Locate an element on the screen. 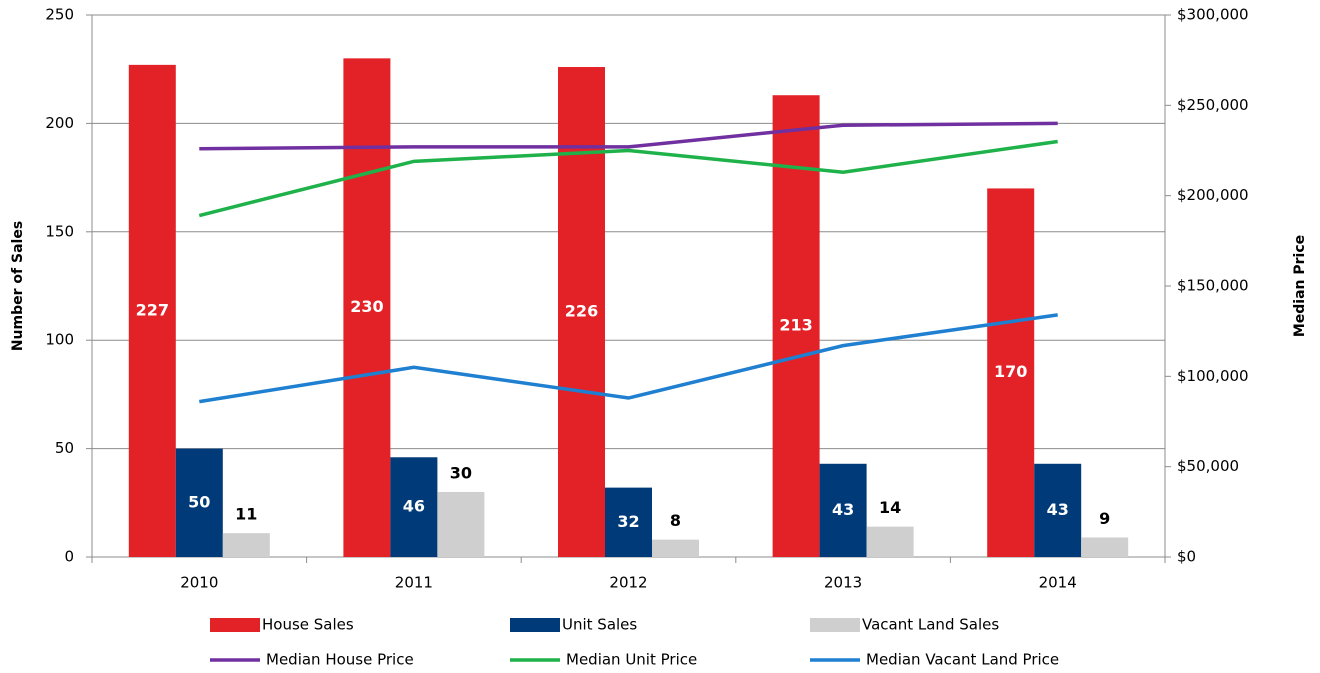 This screenshot has height=673, width=1320. data-label: 9 is located at coordinates (1104, 518).